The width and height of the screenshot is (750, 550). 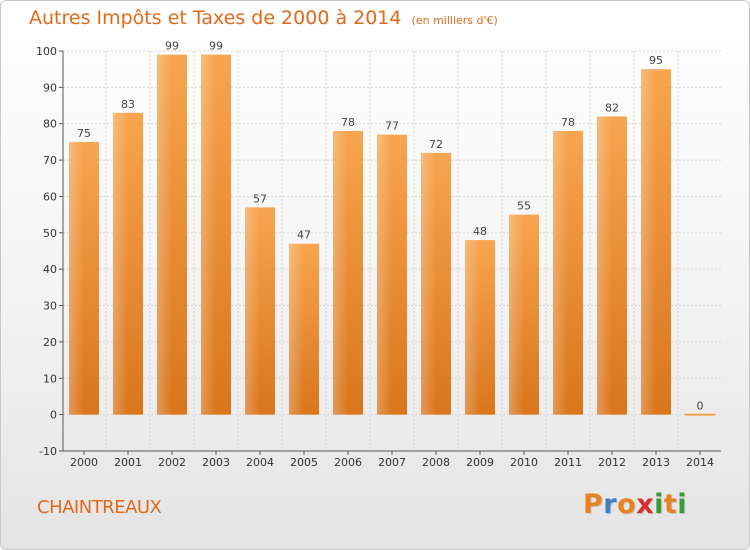 I want to click on y-tick-label: 20, so click(x=50, y=342).